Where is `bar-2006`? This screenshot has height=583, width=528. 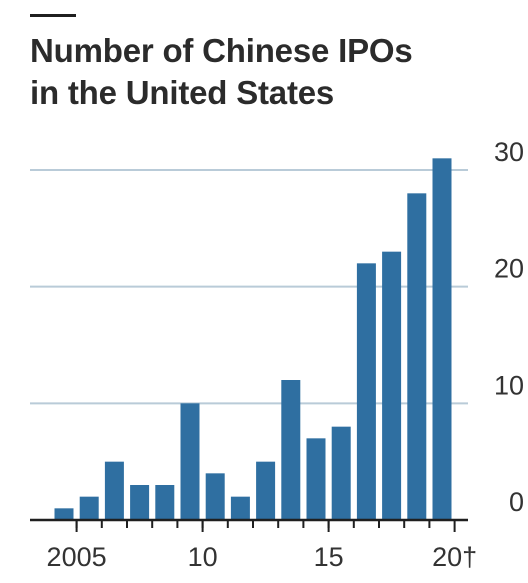
bar-2006 is located at coordinates (89, 508).